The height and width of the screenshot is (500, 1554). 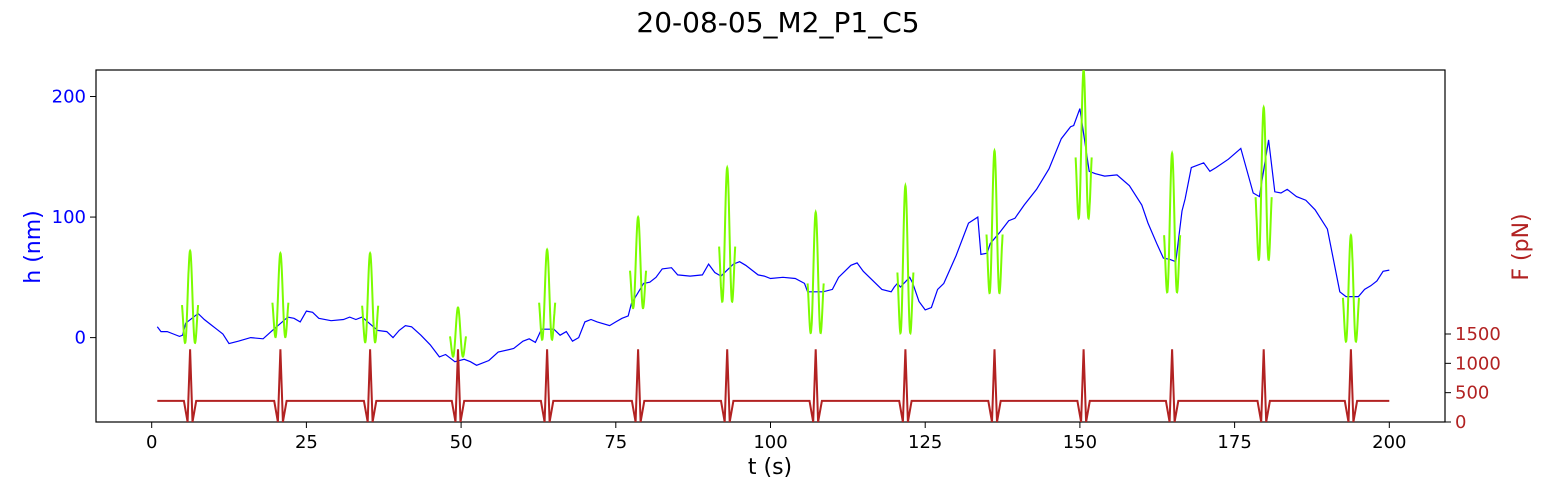 I want to click on x-tick-label: 150, so click(x=1080, y=442).